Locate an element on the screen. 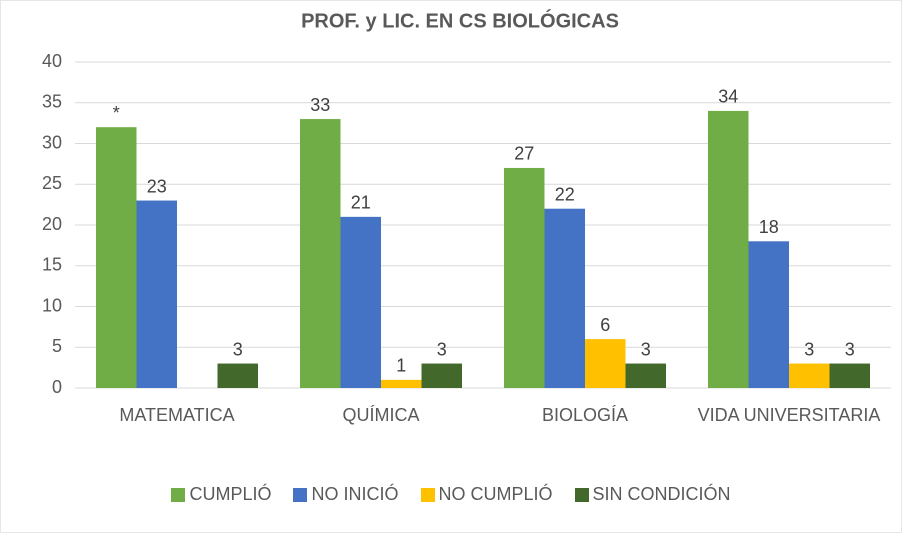 The height and width of the screenshot is (533, 902). legend-item: NO INICIÓ is located at coordinates (346, 494).